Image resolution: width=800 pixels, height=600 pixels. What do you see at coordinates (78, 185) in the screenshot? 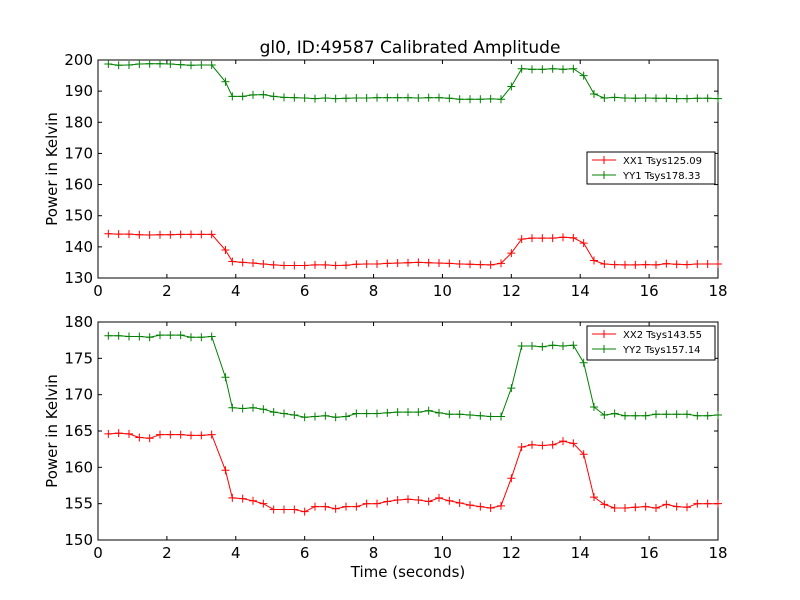
I see `y-tick-label: 160` at bounding box center [78, 185].